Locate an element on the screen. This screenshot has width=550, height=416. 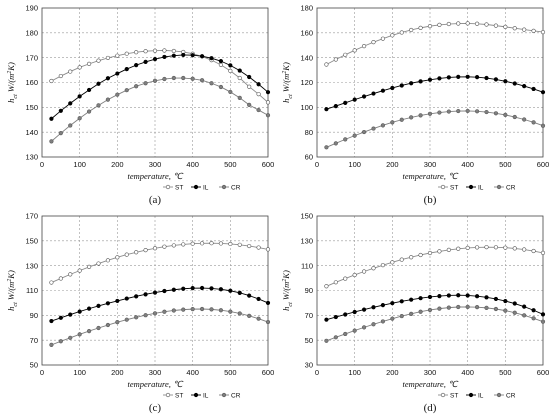
x-tick-label: 300 is located at coordinates (155, 164).